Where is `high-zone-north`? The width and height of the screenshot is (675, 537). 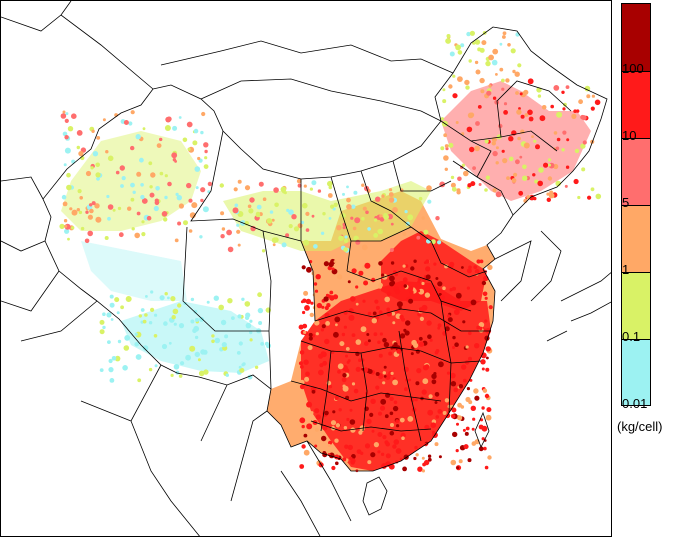
high-zone-north is located at coordinates (434, 271).